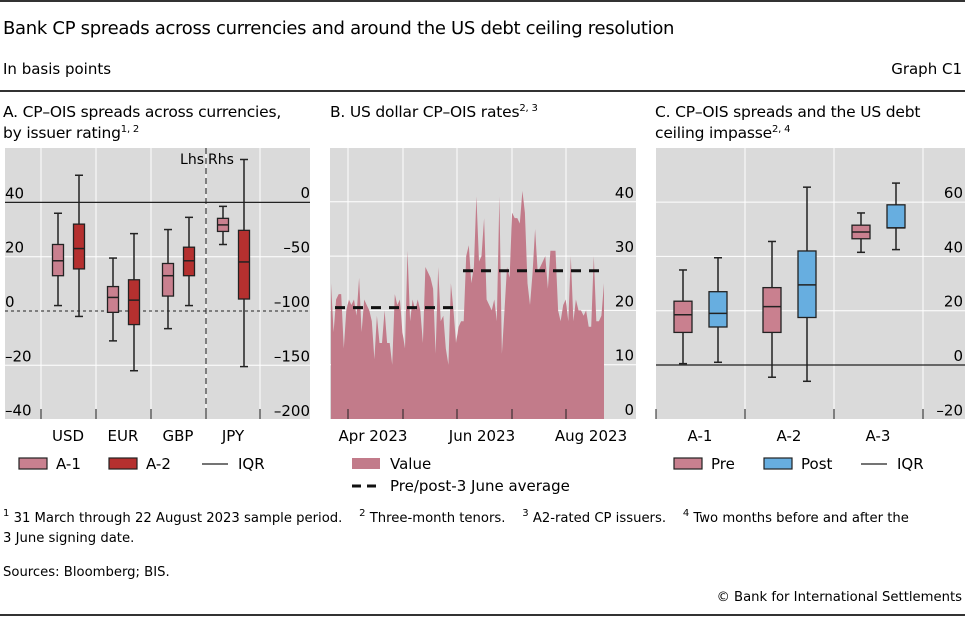 This screenshot has height=617, width=965. I want to click on panel-b-y-tick-label: 20, so click(624, 301).